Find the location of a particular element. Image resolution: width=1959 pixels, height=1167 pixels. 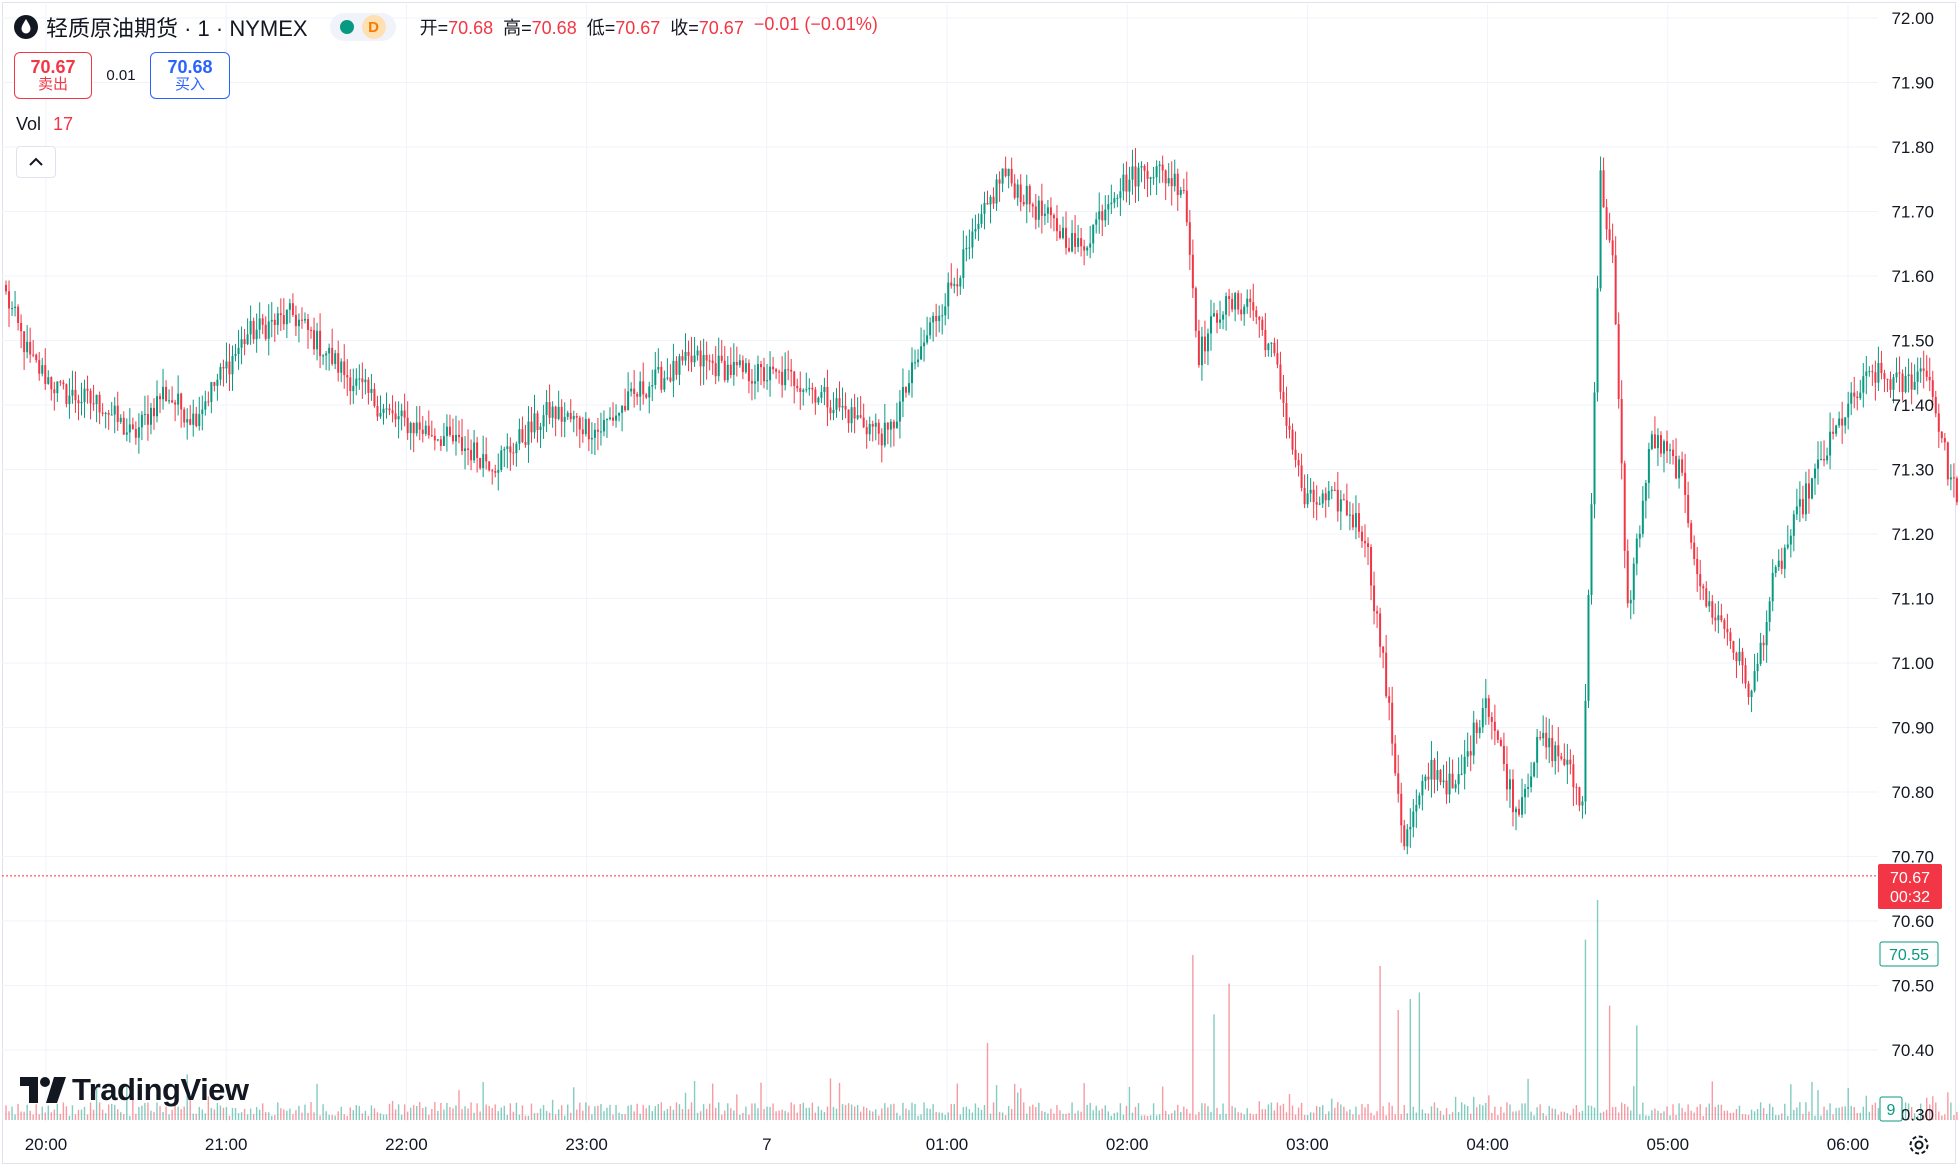

svg-text: 70.55 is located at coordinates (1909, 955).